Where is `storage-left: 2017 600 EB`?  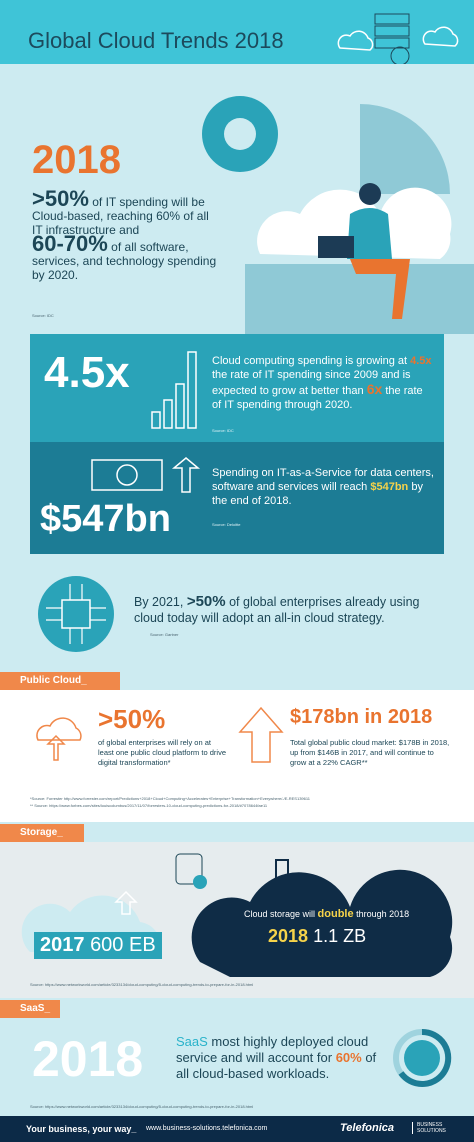
storage-left: 2017 600 EB is located at coordinates (98, 945).